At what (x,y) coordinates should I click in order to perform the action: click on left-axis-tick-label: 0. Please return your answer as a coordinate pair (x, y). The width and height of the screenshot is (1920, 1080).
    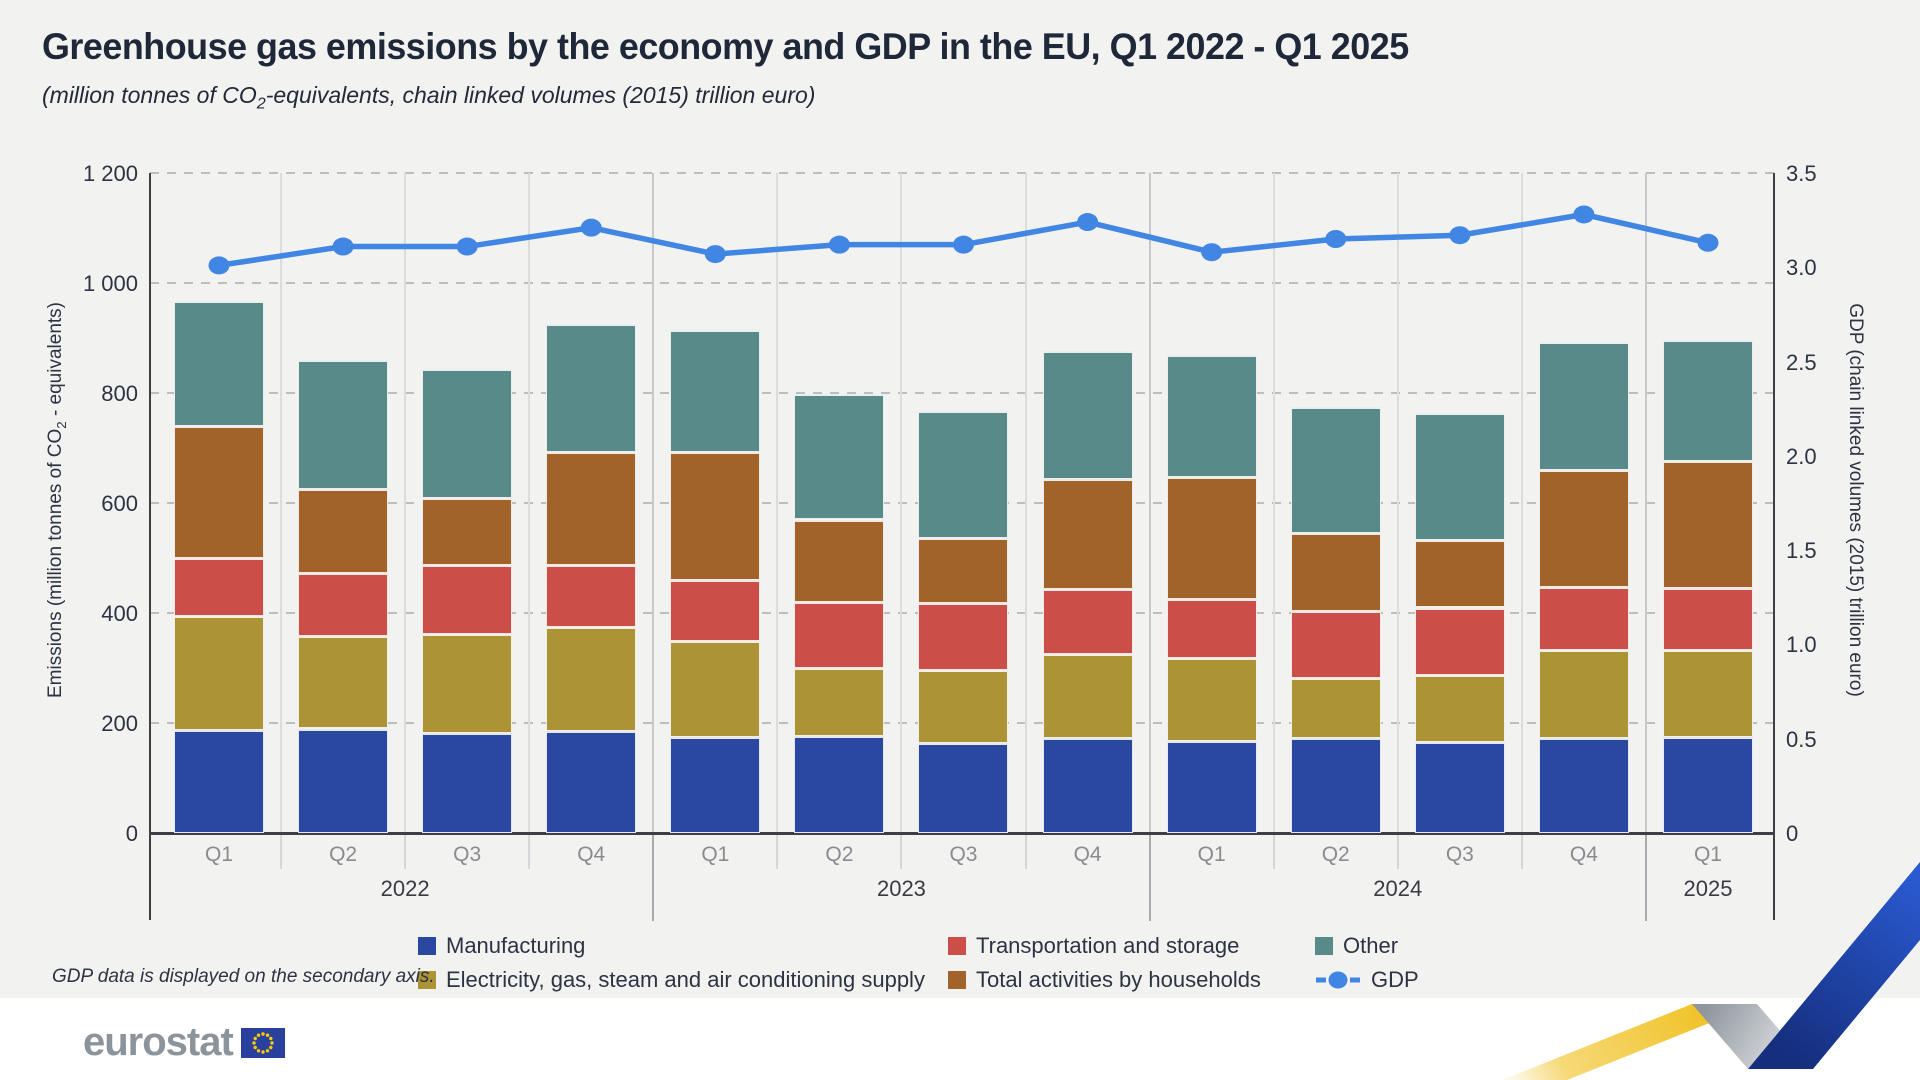
    Looking at the image, I should click on (131, 833).